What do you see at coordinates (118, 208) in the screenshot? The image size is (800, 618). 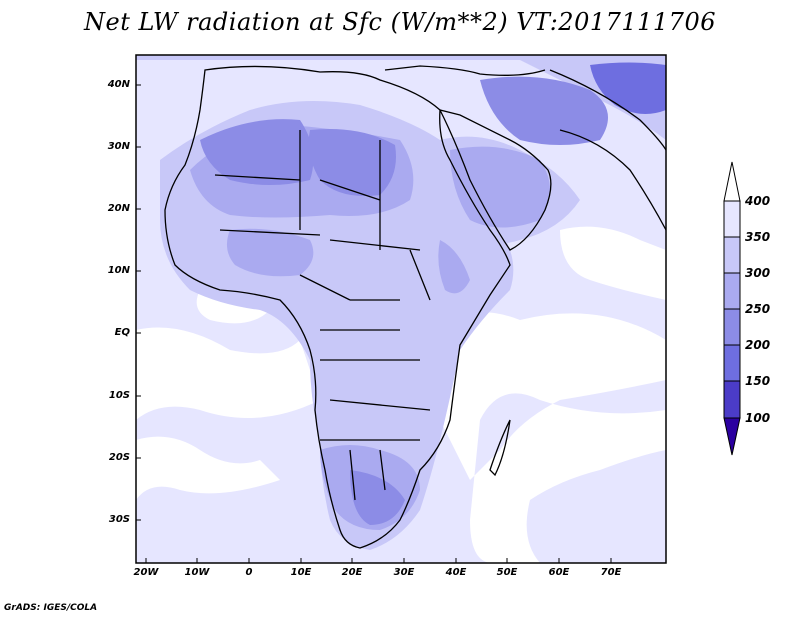 I see `lat-label: 20N` at bounding box center [118, 208].